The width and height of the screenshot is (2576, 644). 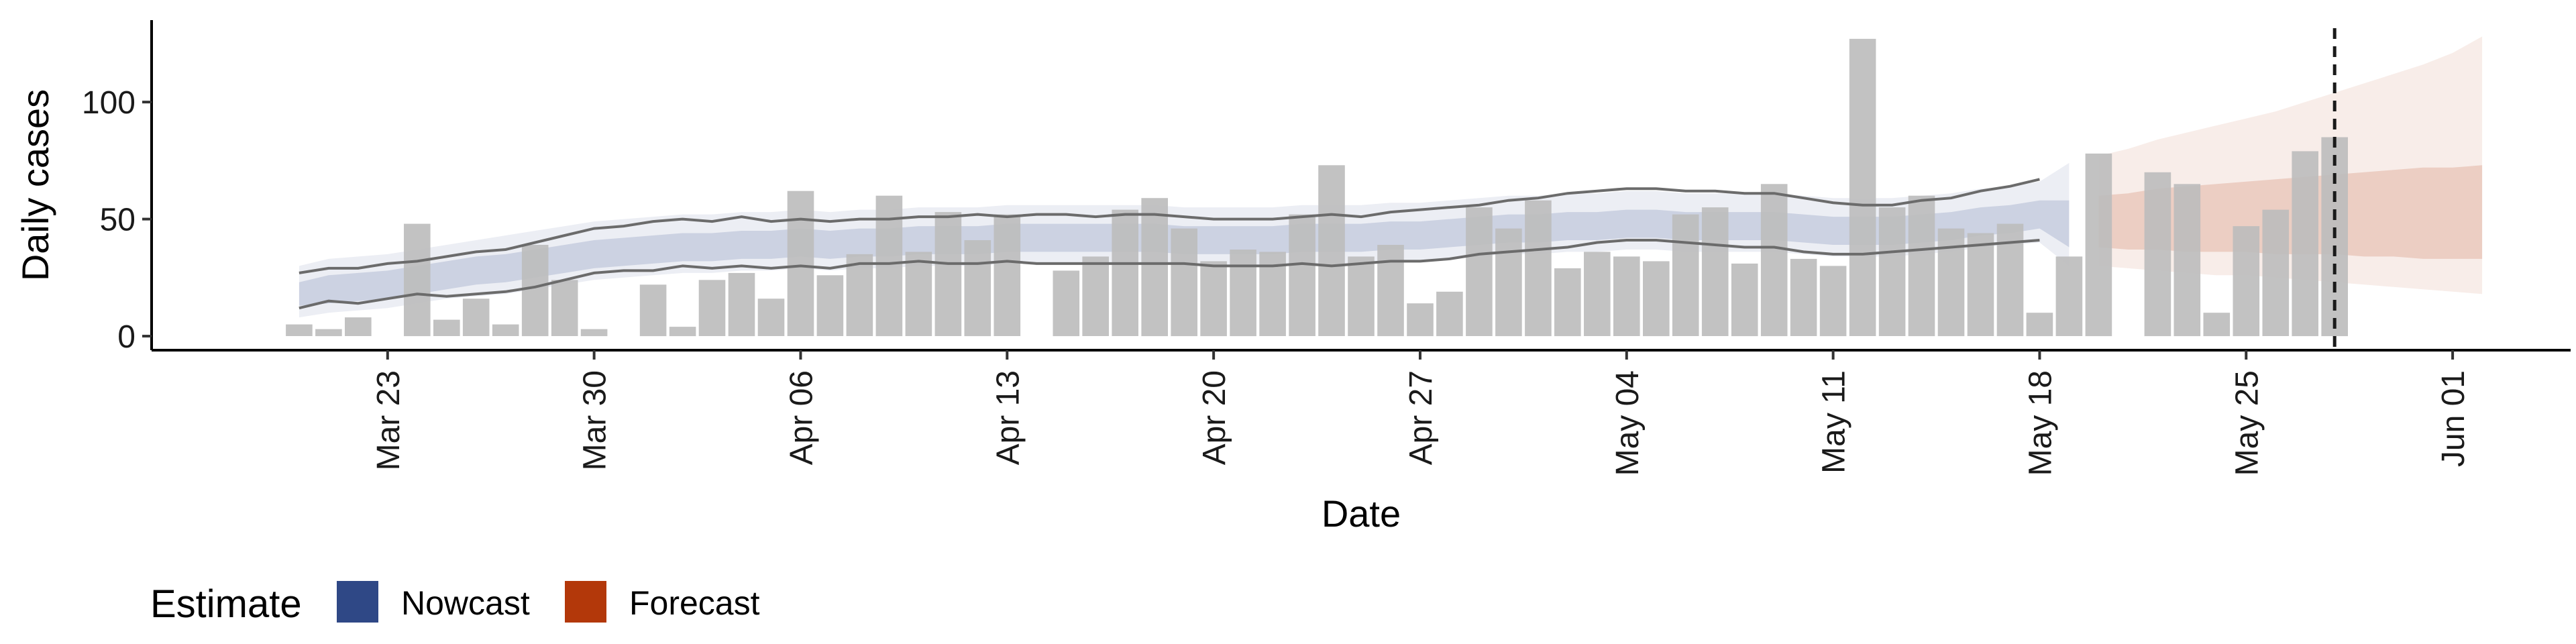 I want to click on y-tick-label: 50, so click(x=118, y=220).